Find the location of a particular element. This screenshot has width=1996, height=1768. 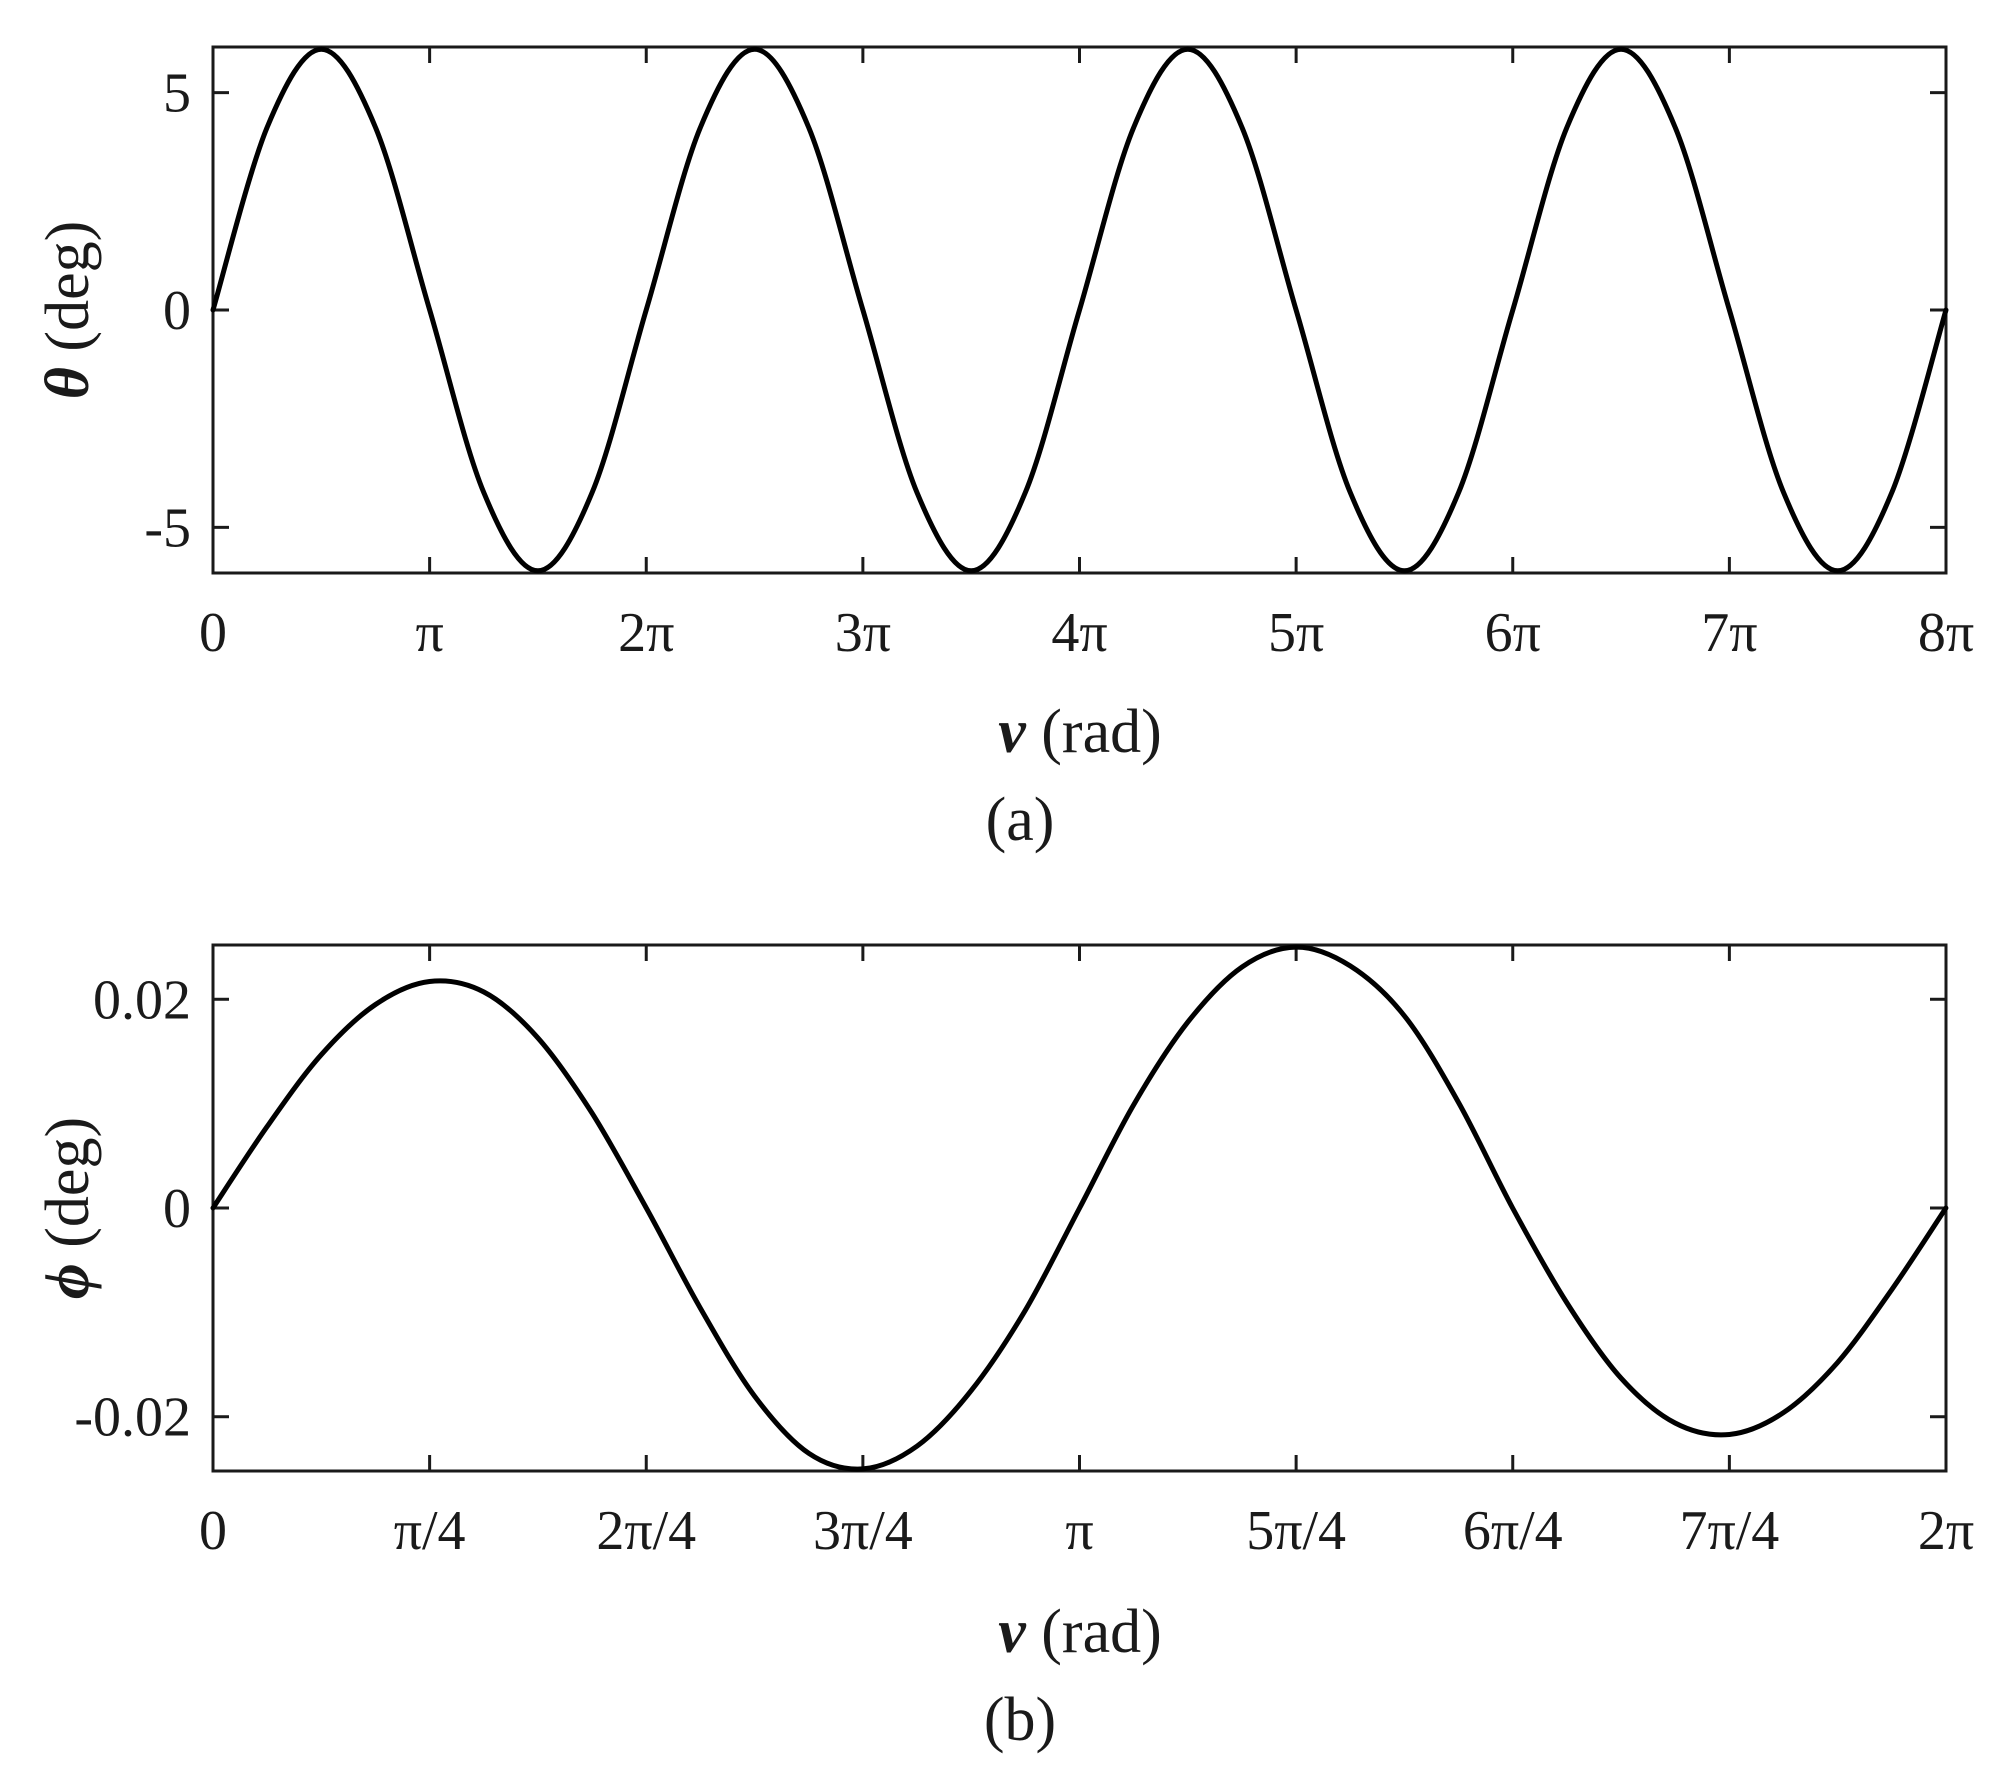

y-tick-label-a-1: 0 is located at coordinates (177, 311).